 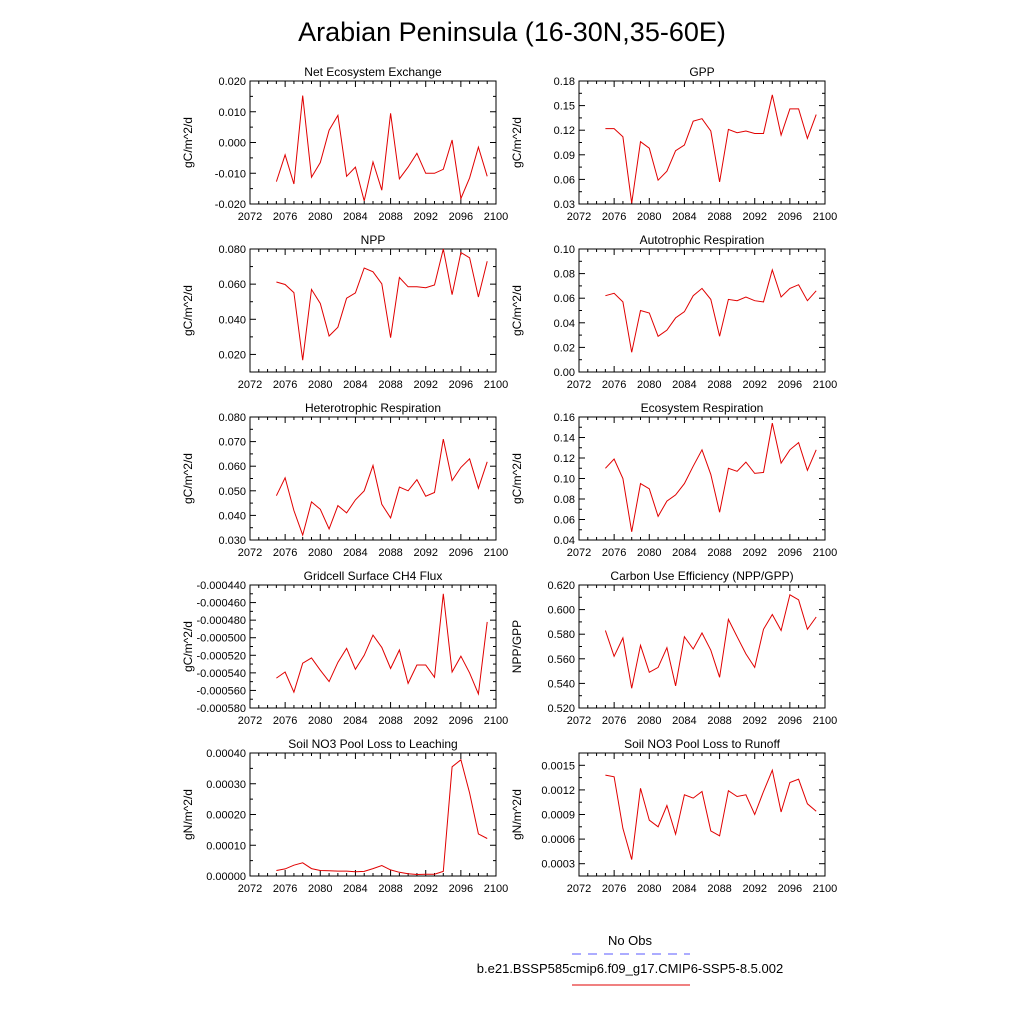 What do you see at coordinates (226, 877) in the screenshot?
I see `y-tick-label: 0.00000` at bounding box center [226, 877].